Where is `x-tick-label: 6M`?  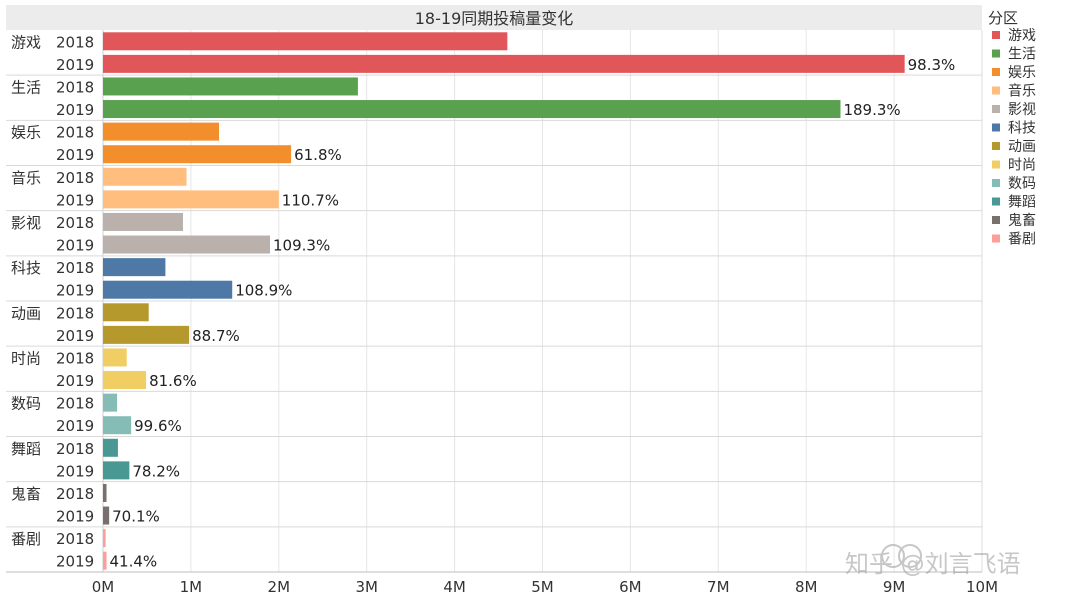
x-tick-label: 6M is located at coordinates (630, 587).